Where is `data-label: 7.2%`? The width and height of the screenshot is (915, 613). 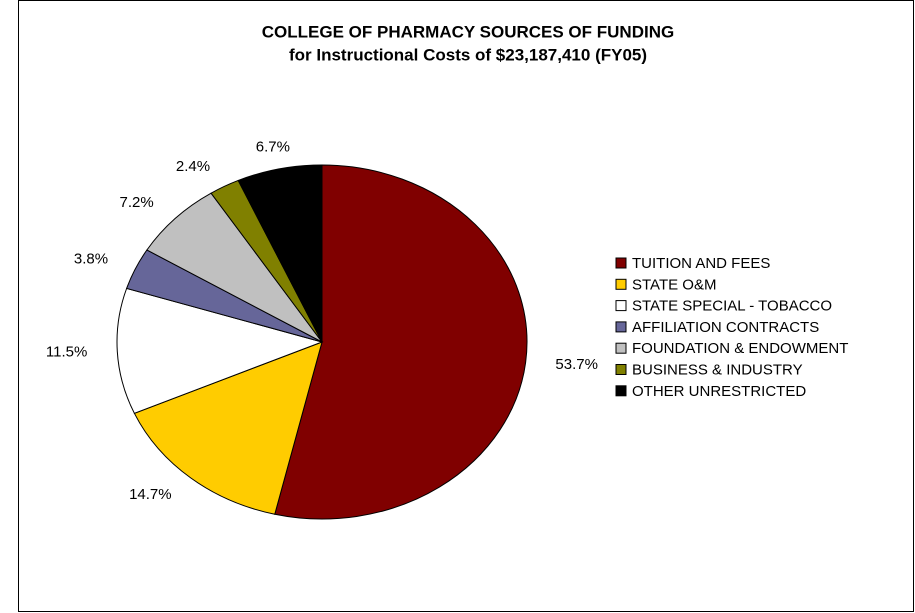
data-label: 7.2% is located at coordinates (137, 202).